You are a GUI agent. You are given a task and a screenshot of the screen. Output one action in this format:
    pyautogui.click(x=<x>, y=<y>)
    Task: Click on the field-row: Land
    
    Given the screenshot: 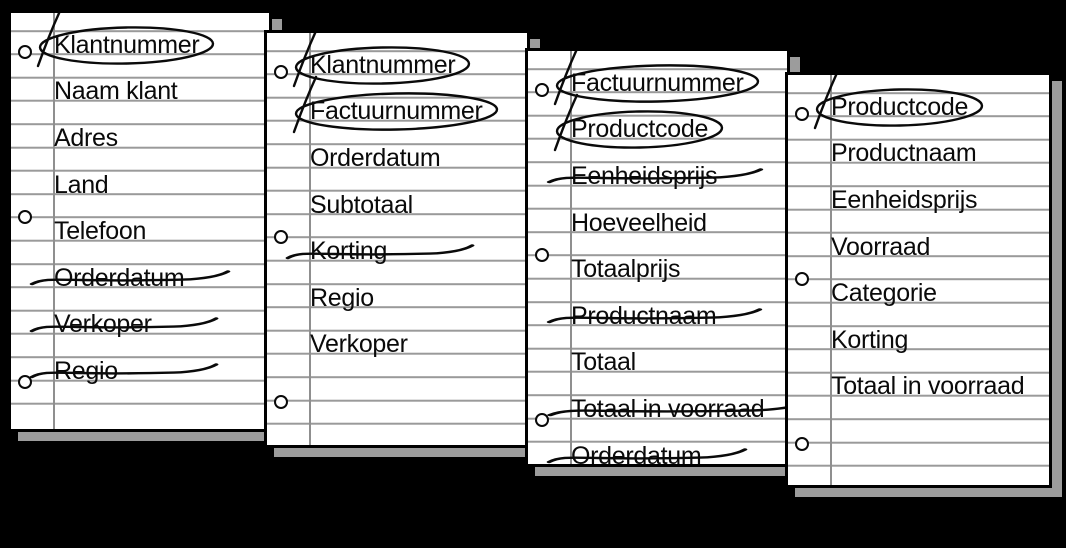 What is the action you would take?
    pyautogui.click(x=140, y=185)
    